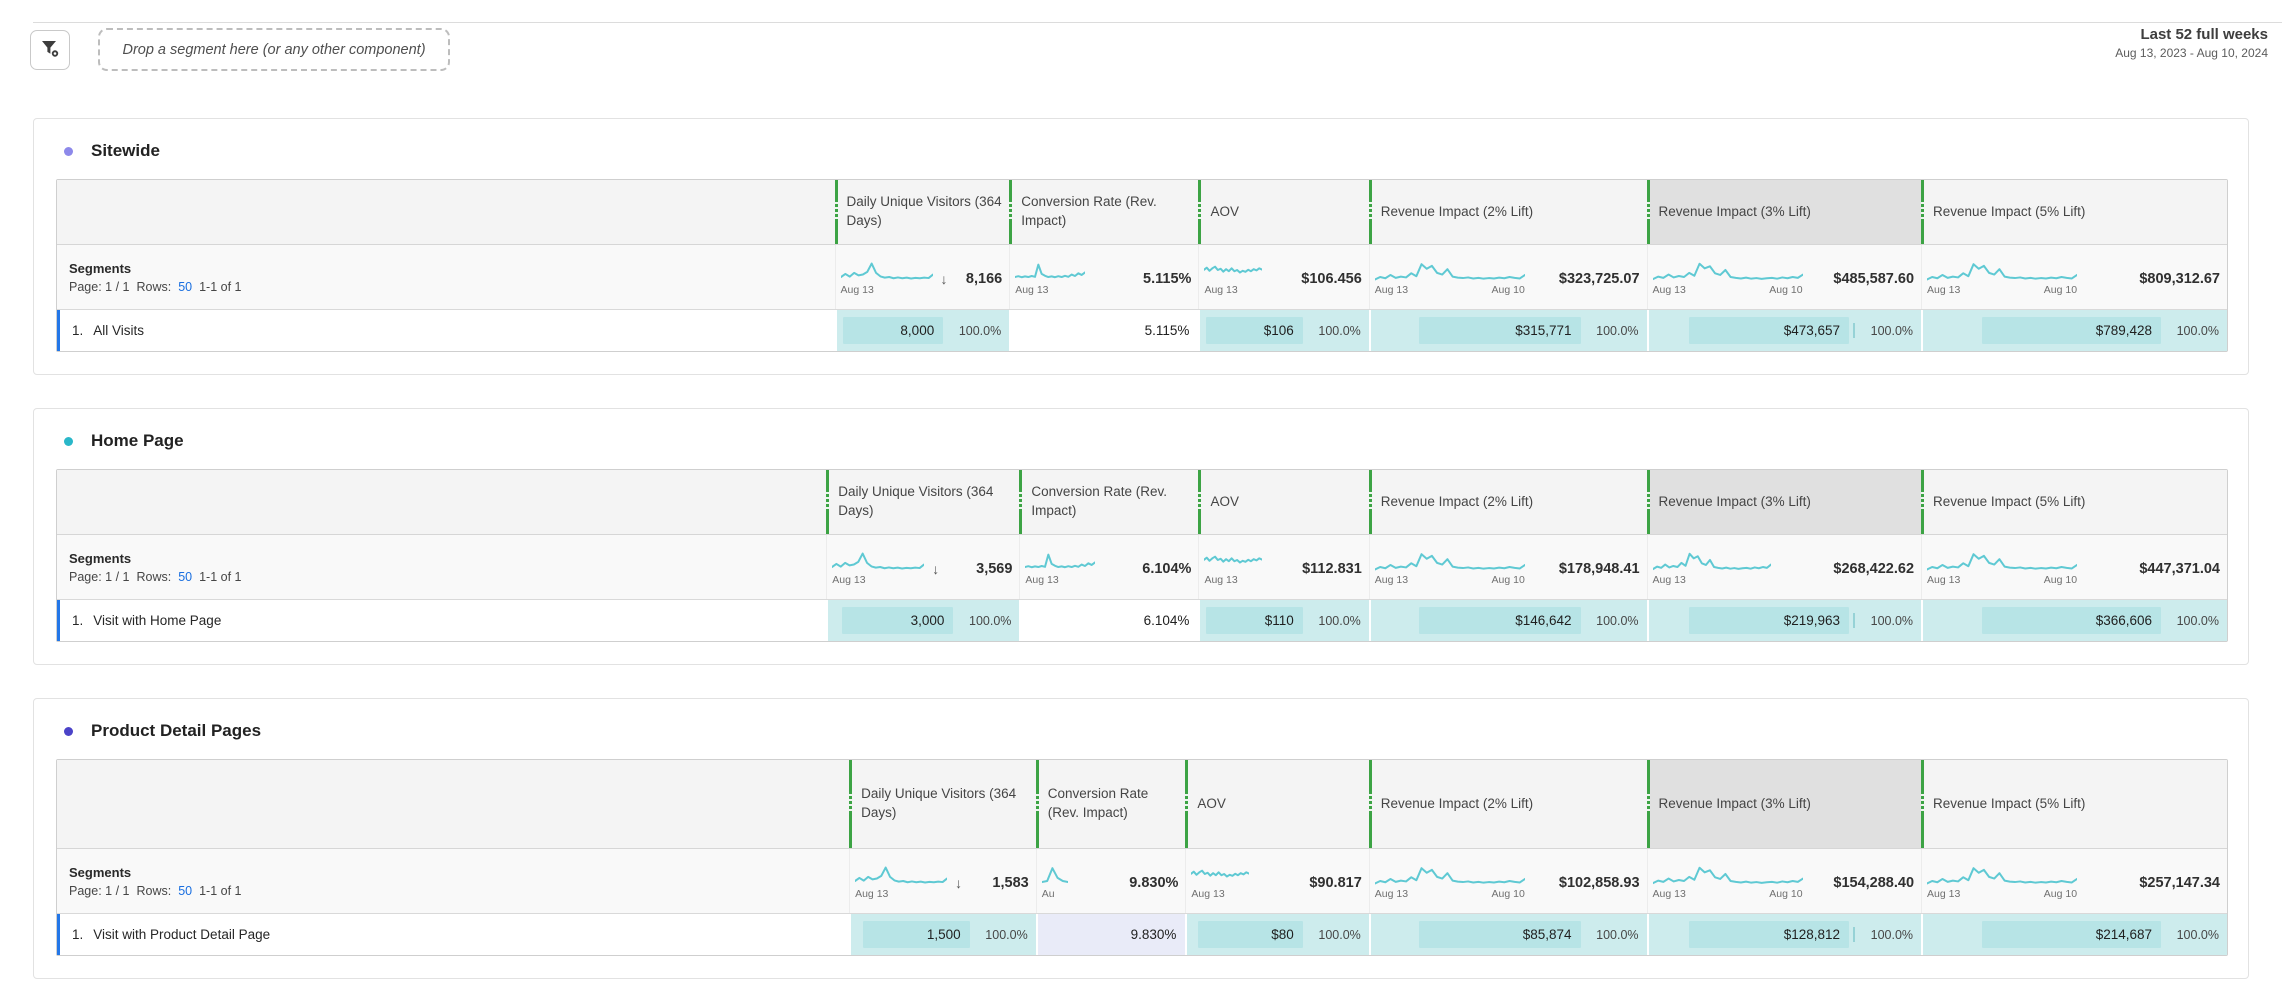 The height and width of the screenshot is (996, 2282). What do you see at coordinates (1784, 881) in the screenshot?
I see `summary-cell-revenue-impact-3pct: Aug 13 Aug 10 $154,288.40` at bounding box center [1784, 881].